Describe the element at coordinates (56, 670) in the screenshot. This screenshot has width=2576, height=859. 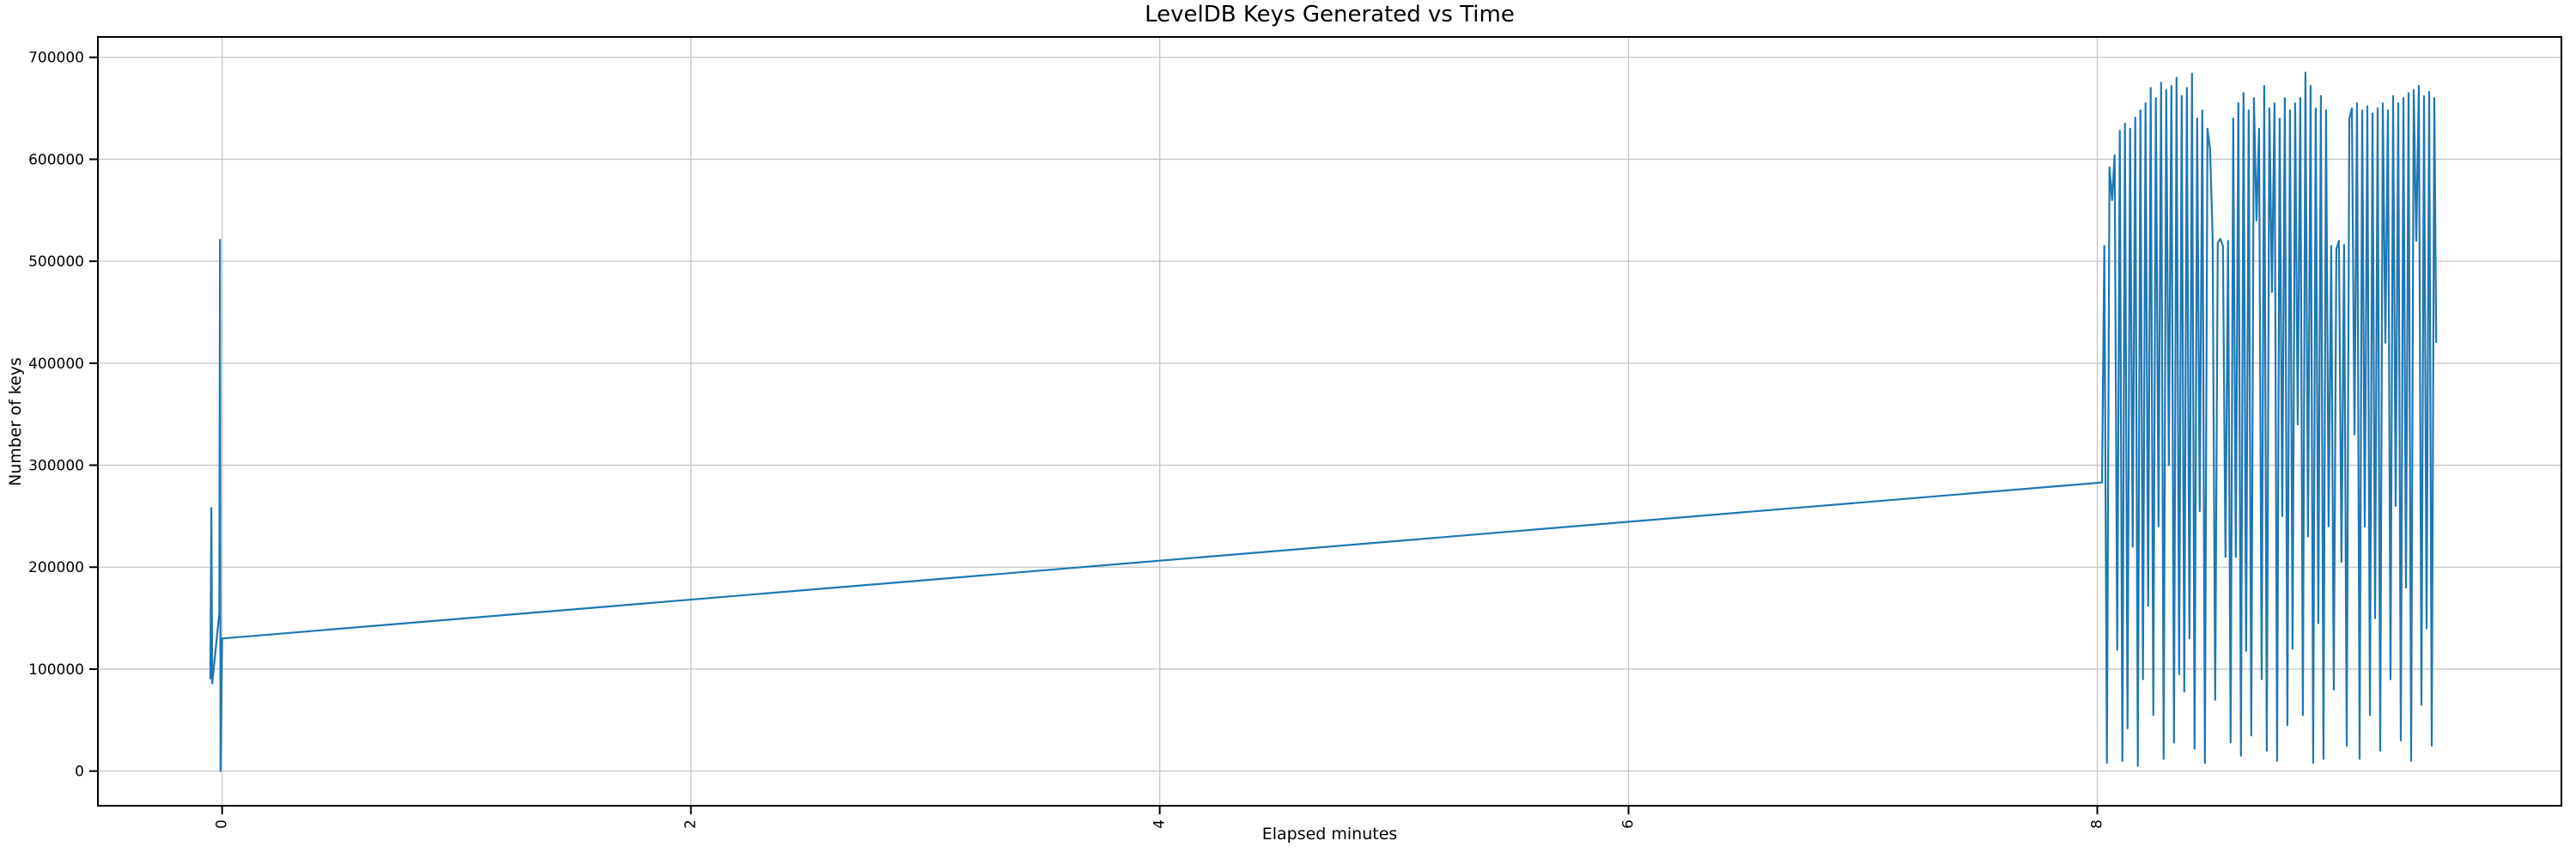
I see `y-tick-label: 100000` at that location.